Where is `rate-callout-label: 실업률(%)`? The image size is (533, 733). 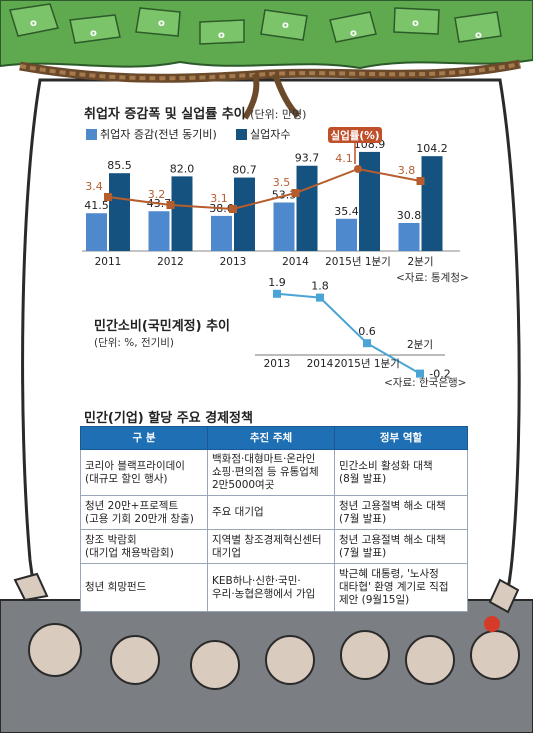
rate-callout-label: 실업률(%) is located at coordinates (354, 135).